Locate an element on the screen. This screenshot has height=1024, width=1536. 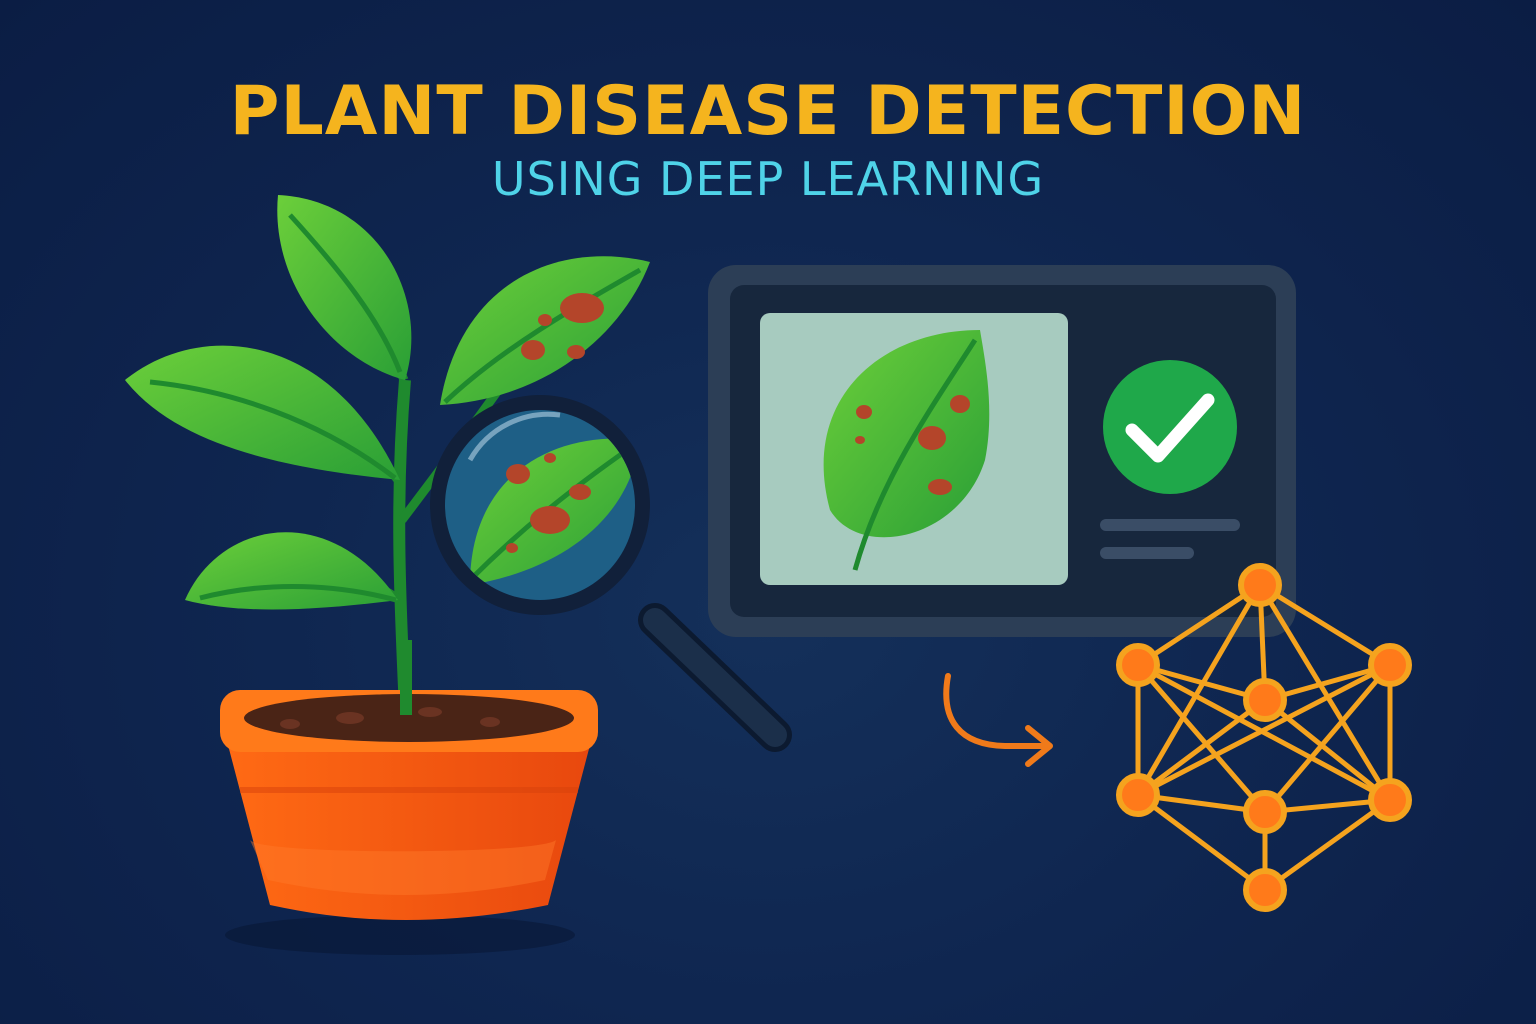
monitor-icon is located at coordinates (1002, 451).